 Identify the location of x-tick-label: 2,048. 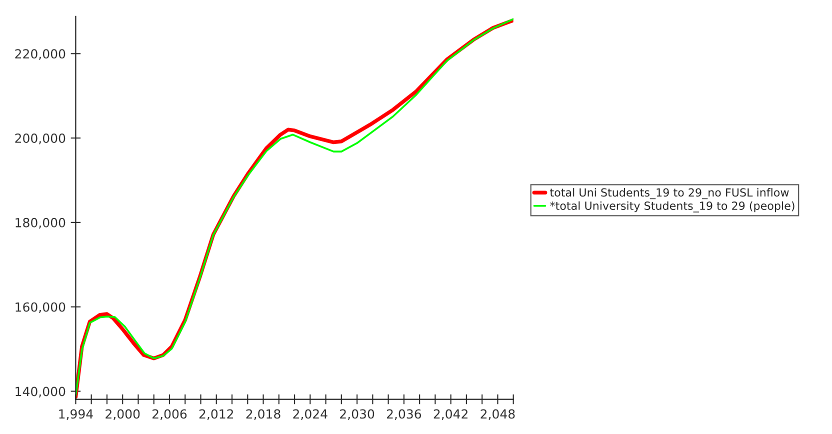
(497, 414).